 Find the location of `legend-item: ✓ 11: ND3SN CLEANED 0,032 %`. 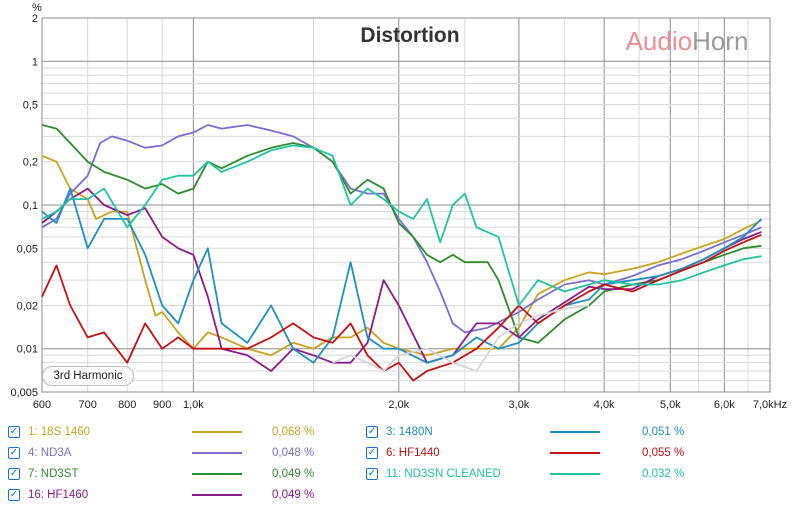

legend-item: ✓ 11: ND3SN CLEANED 0,032 % is located at coordinates (556, 474).